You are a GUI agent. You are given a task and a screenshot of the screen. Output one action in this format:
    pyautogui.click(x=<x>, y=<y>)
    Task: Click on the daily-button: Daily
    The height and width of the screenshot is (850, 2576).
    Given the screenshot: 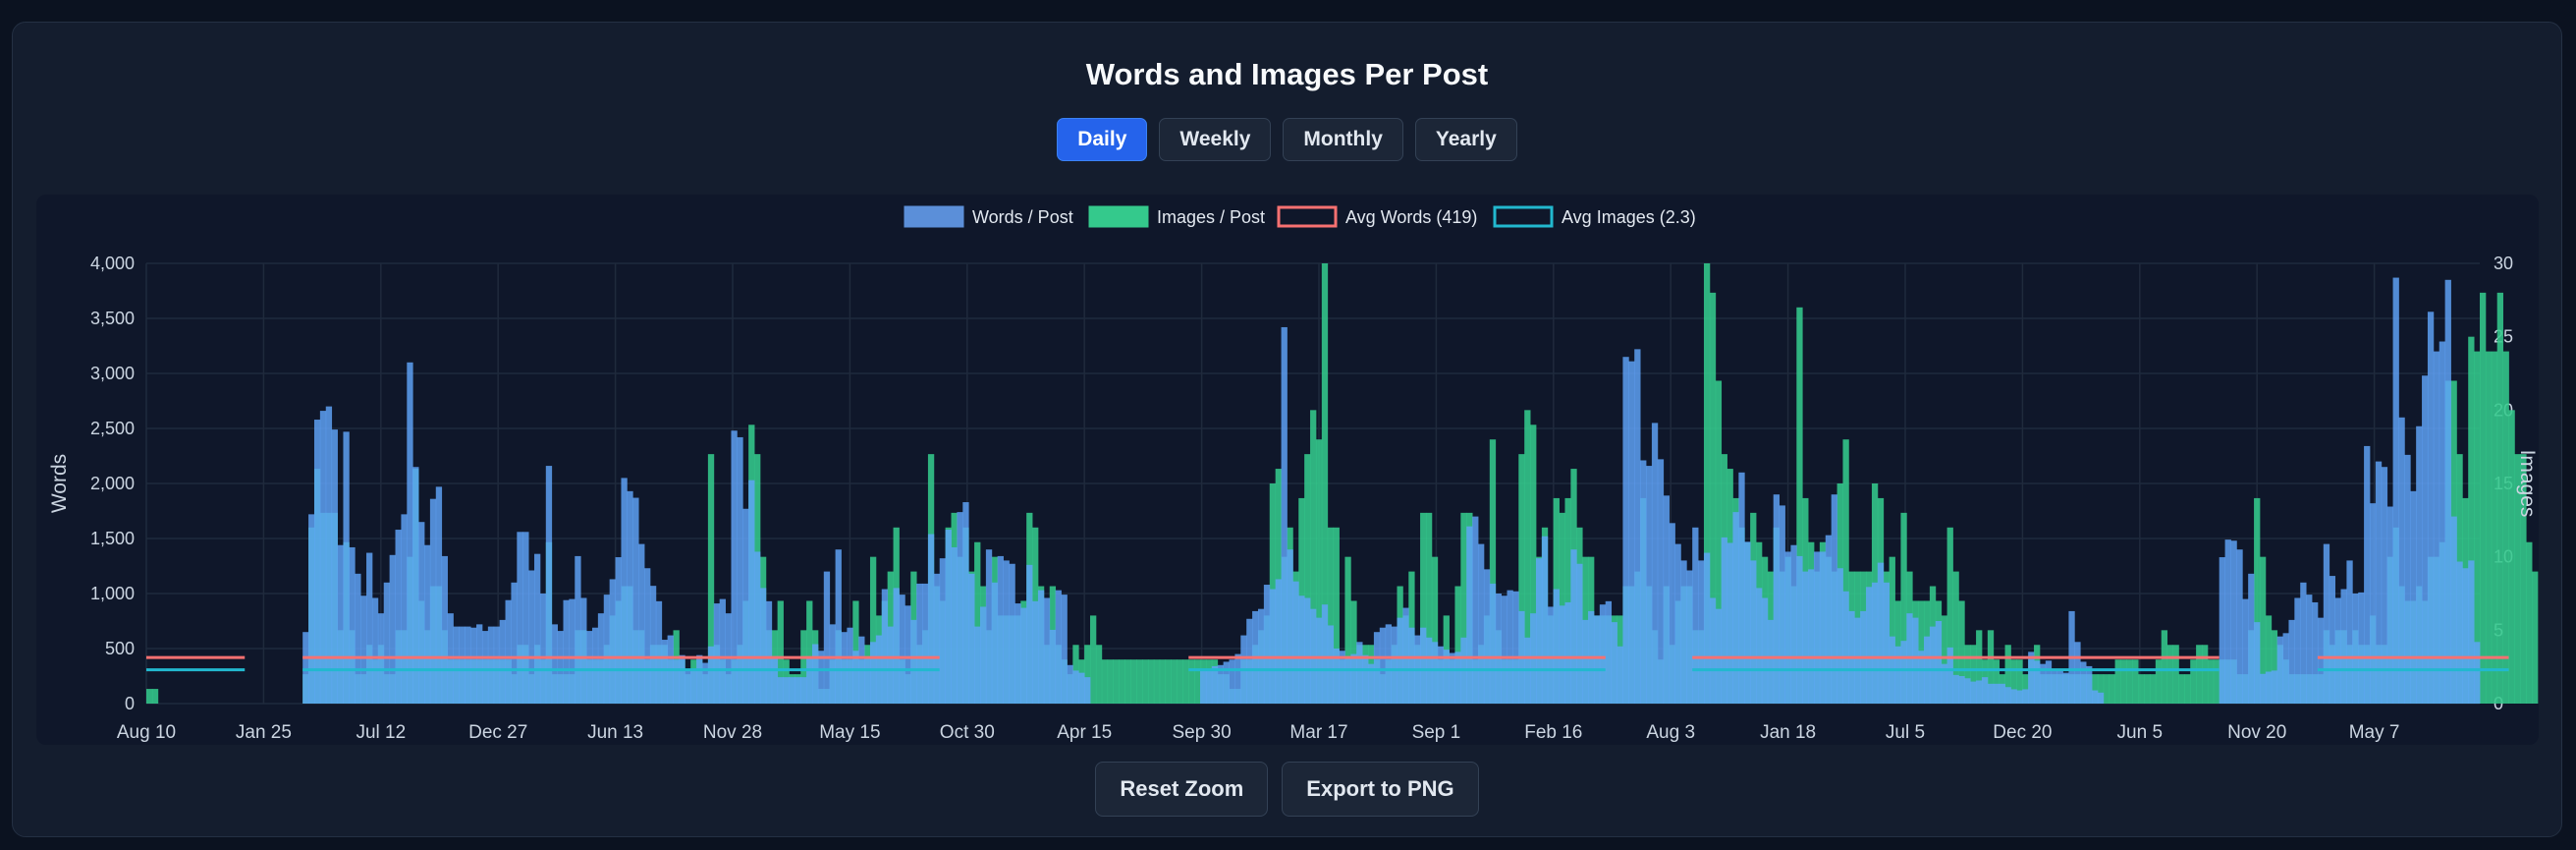 What is the action you would take?
    pyautogui.click(x=1102, y=139)
    